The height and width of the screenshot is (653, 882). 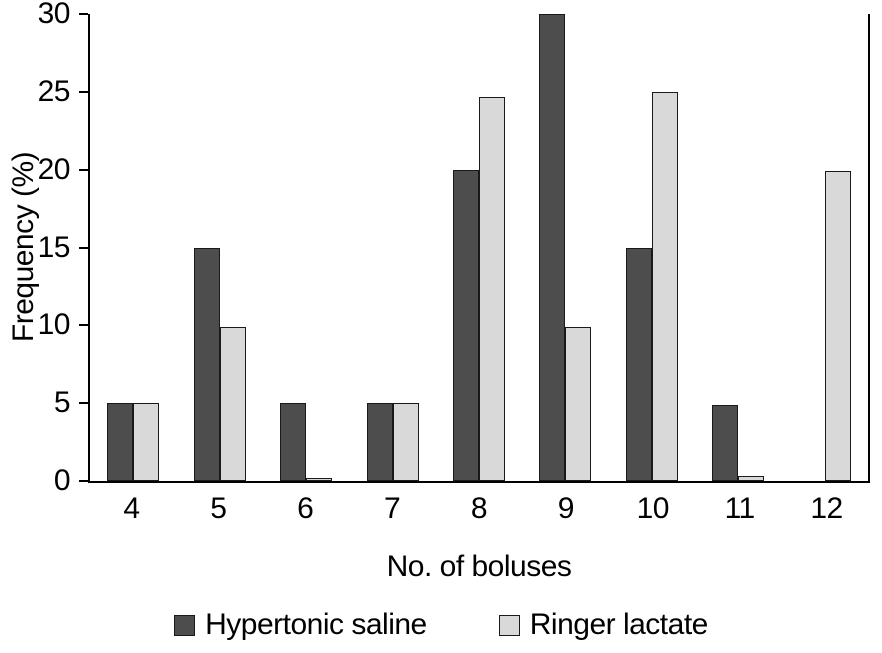 I want to click on chart-legend: Hypertonic saline Ringer lactate, so click(x=441, y=625).